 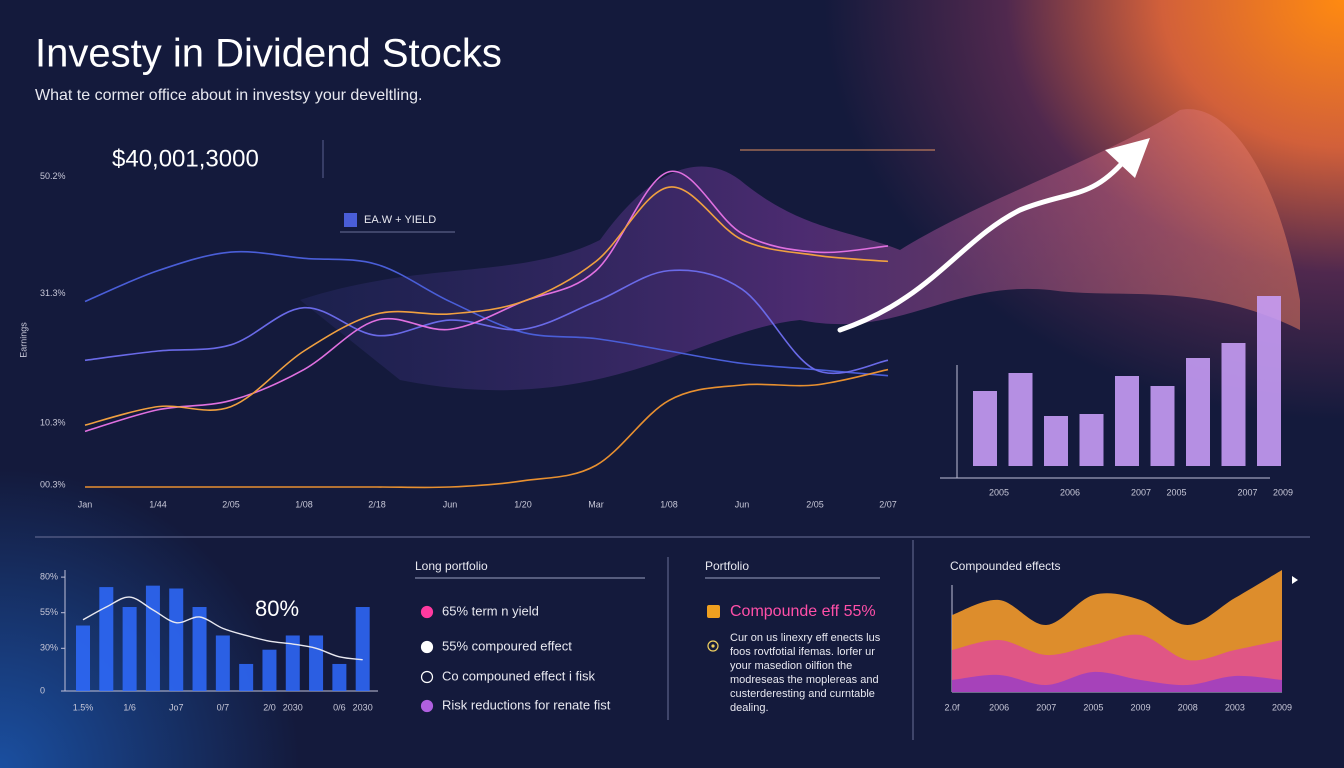 I want to click on y-axis-label: Earnings, so click(x=23, y=340).